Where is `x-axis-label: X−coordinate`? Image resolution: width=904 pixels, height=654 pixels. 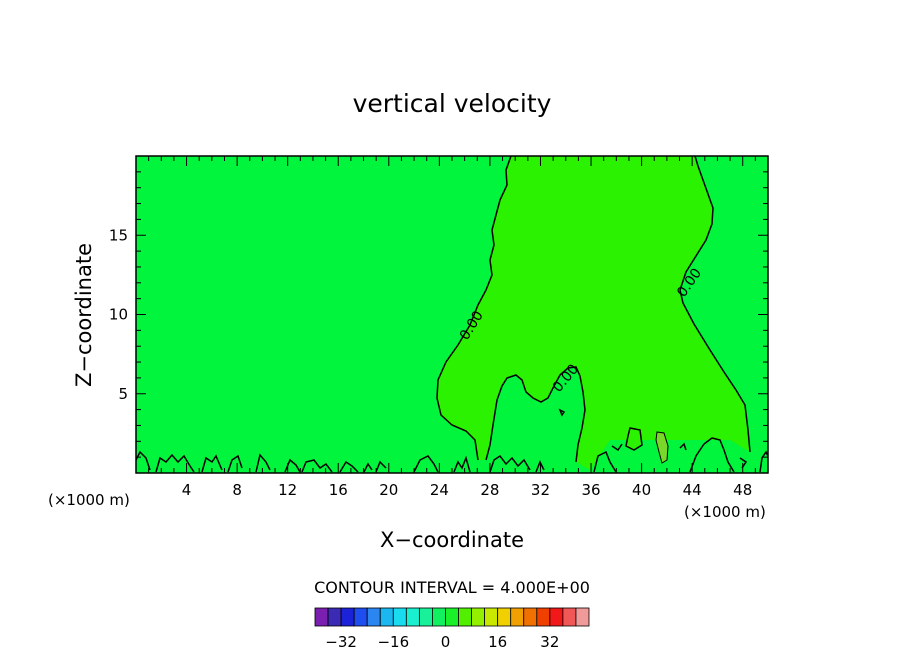
x-axis-label: X−coordinate is located at coordinates (452, 540).